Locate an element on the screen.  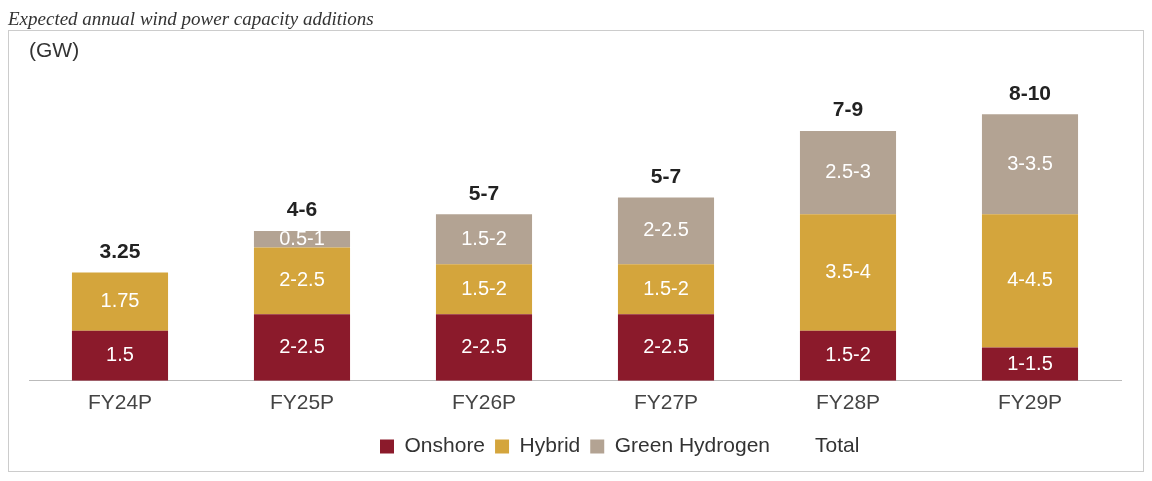
total-label: 8-10 is located at coordinates (1030, 92).